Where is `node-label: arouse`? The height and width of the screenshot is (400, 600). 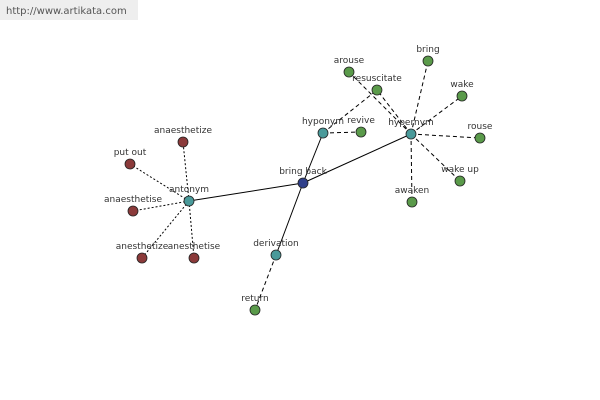
node-label: arouse is located at coordinates (349, 61).